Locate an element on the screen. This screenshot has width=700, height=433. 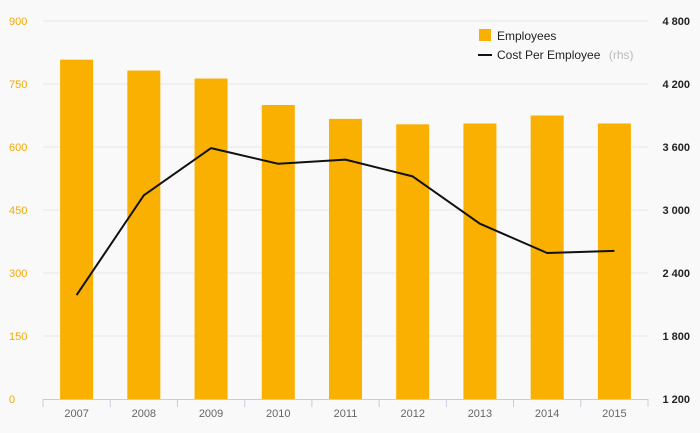
y-right-tick-label: 1 800 is located at coordinates (676, 337).